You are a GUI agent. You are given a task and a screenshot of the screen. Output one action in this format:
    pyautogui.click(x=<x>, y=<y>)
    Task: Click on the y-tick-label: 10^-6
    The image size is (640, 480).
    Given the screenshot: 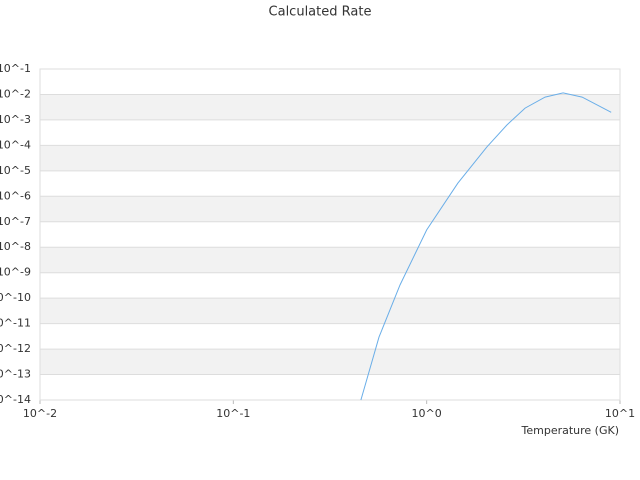 What is the action you would take?
    pyautogui.click(x=15, y=195)
    